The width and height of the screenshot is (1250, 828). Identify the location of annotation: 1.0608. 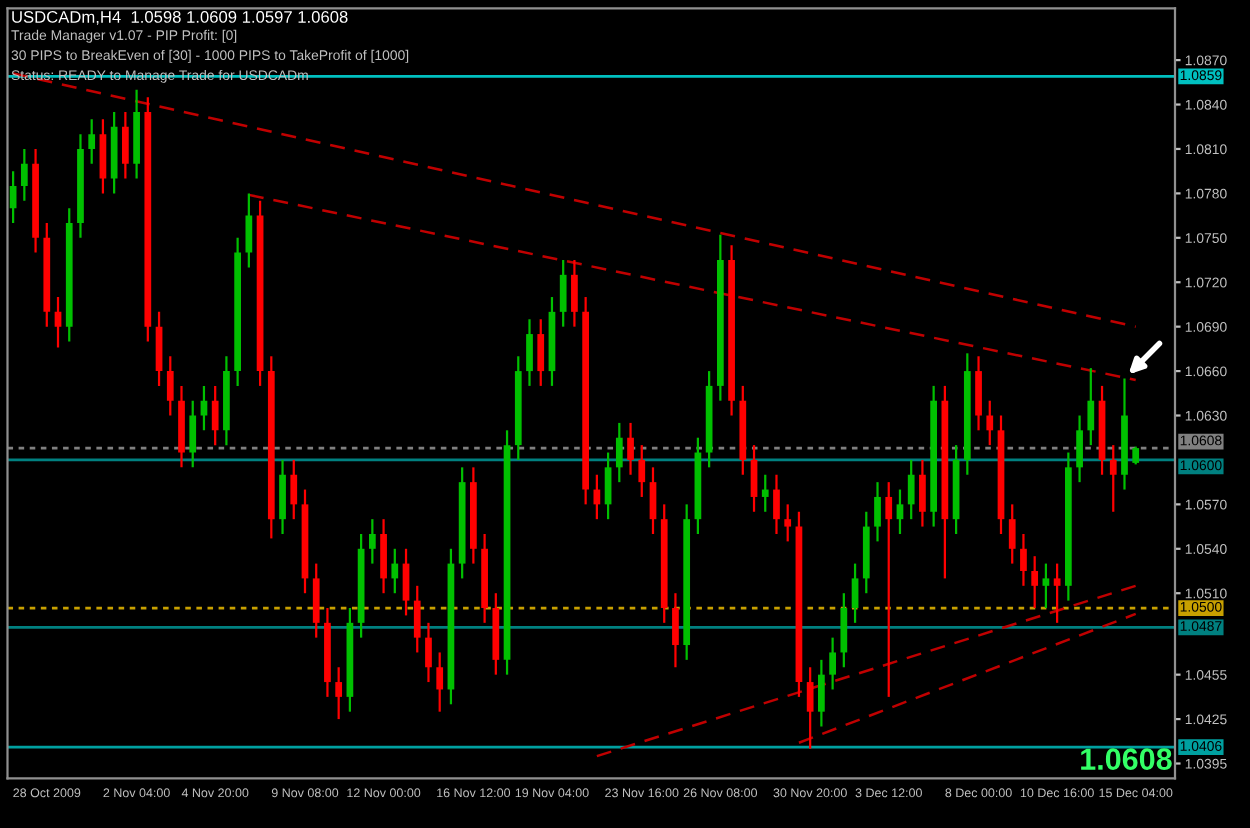
(1126, 759).